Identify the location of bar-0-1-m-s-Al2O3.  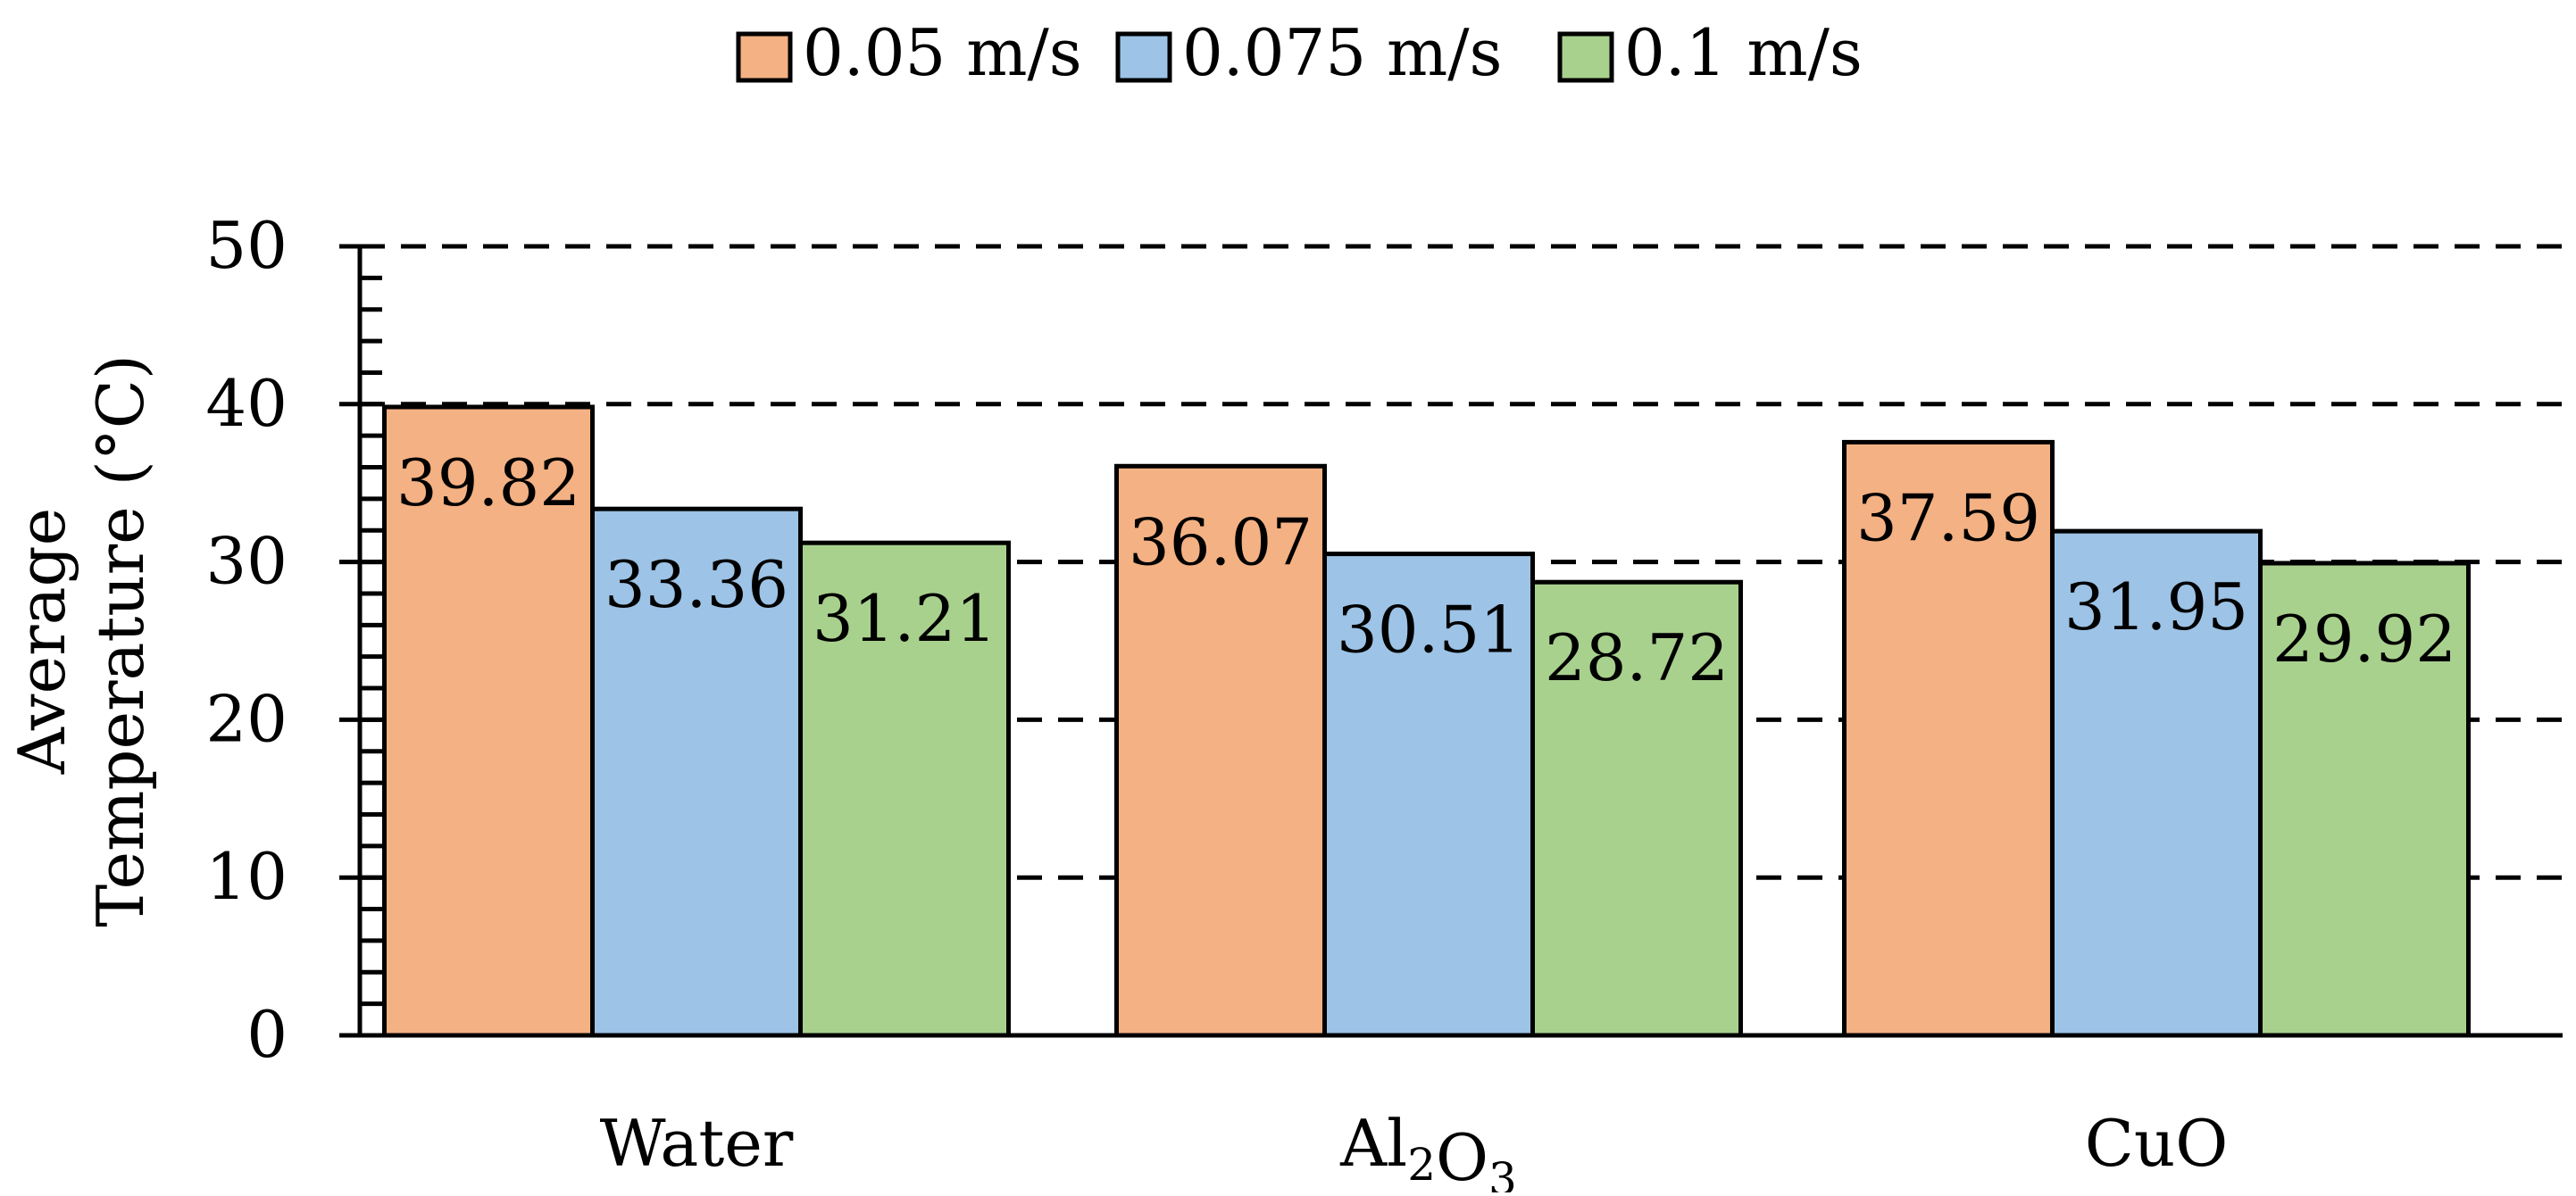
(1636, 808).